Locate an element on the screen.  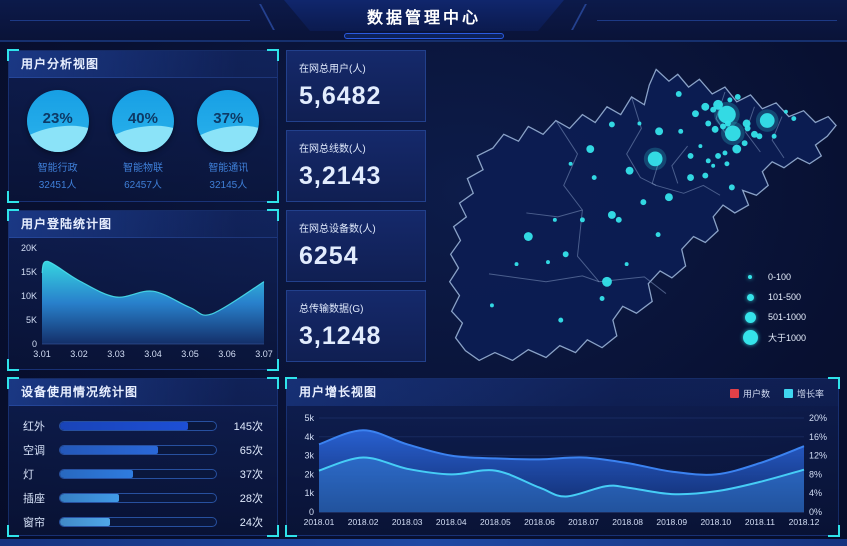
gauge-name: 智能物联 is located at coordinates (142, 168).